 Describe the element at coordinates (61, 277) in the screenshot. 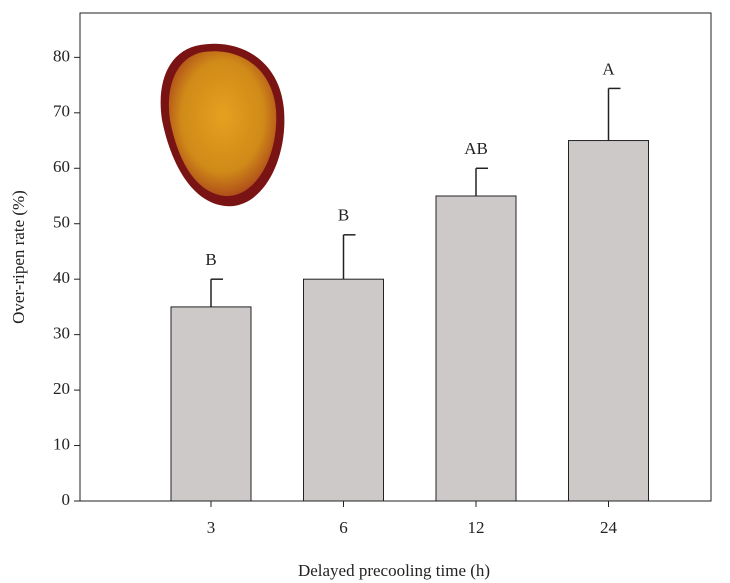

I see `y-tick-label: 40` at that location.